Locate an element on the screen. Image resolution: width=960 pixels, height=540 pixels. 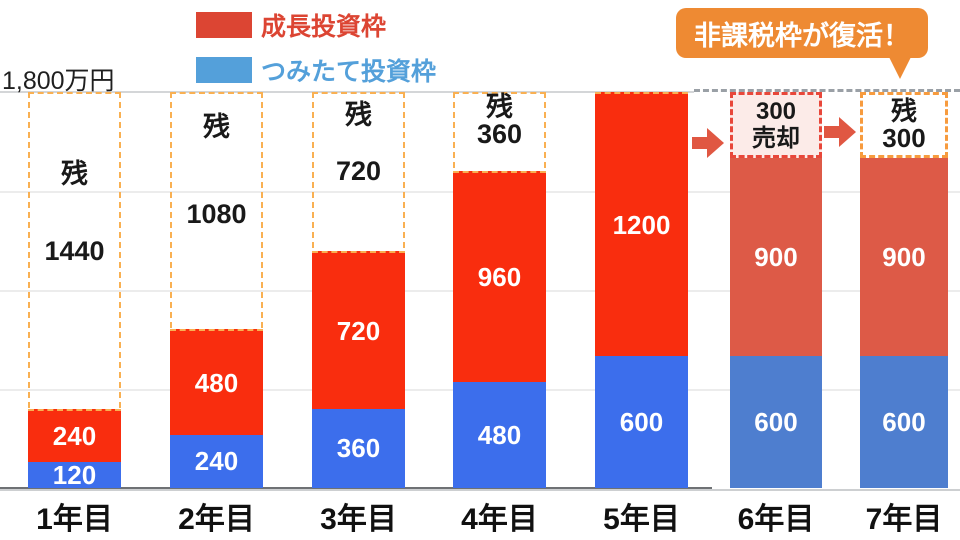
x-axis-label: 1年目 is located at coordinates (74, 519).